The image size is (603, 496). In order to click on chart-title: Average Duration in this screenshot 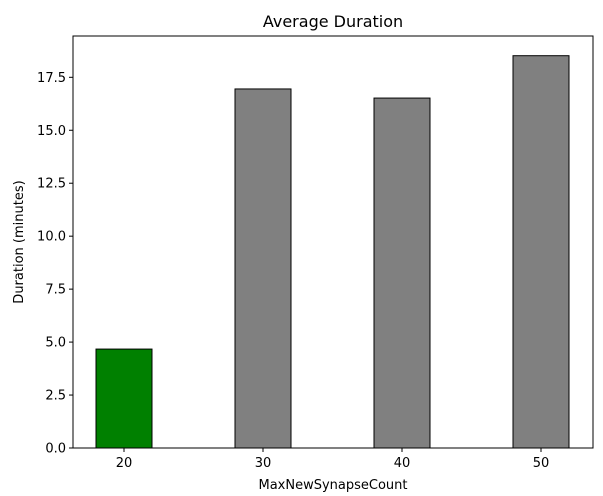, I will do `click(333, 21)`.